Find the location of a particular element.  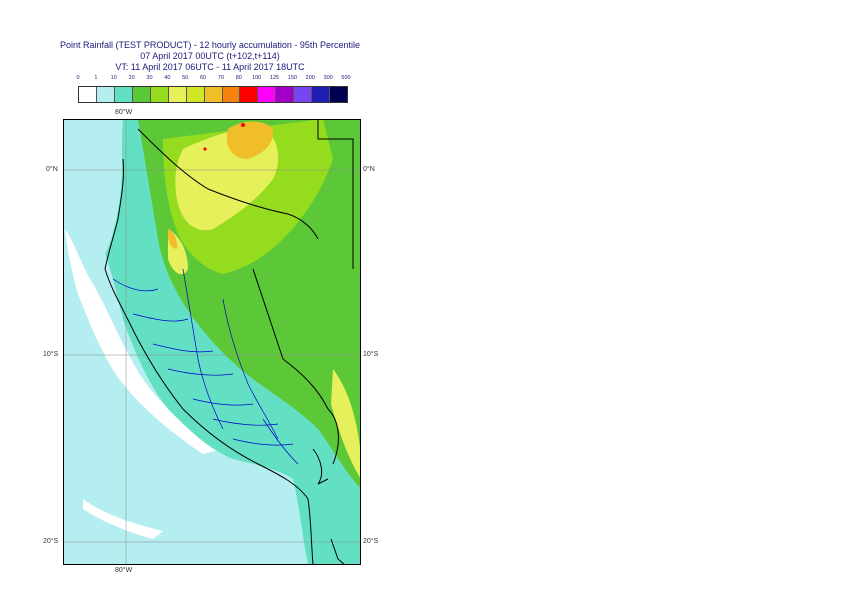

lon-label-bottom: 80°W is located at coordinates (124, 570).